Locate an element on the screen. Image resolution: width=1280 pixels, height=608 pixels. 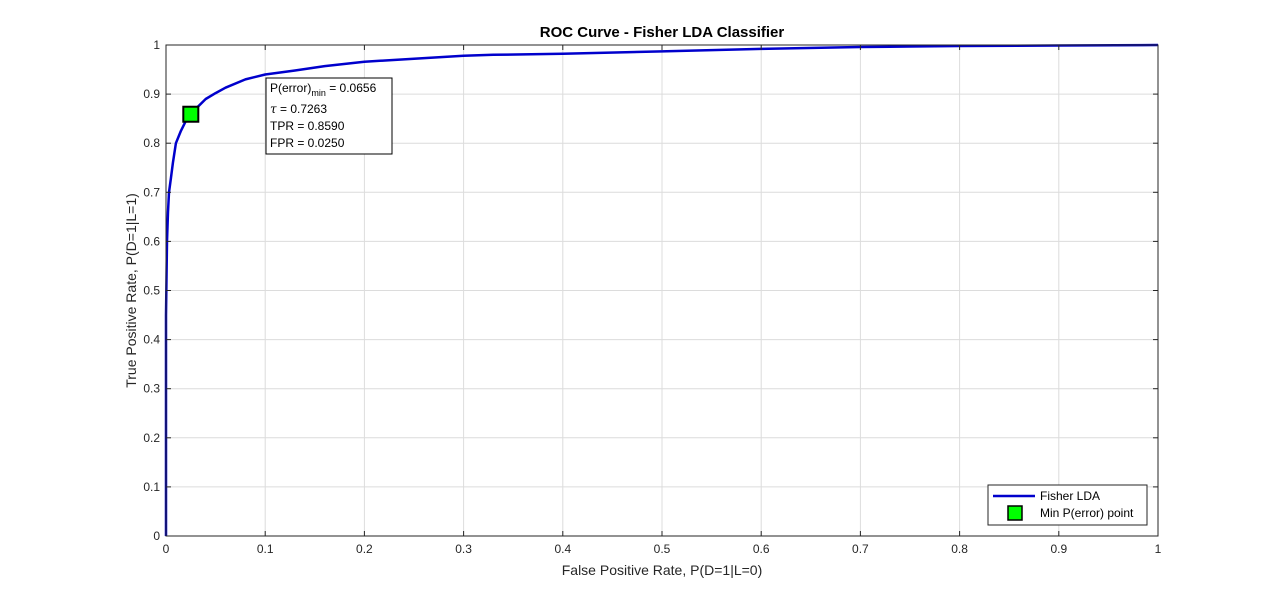
y-tick-label: 0.9 is located at coordinates (151, 94).